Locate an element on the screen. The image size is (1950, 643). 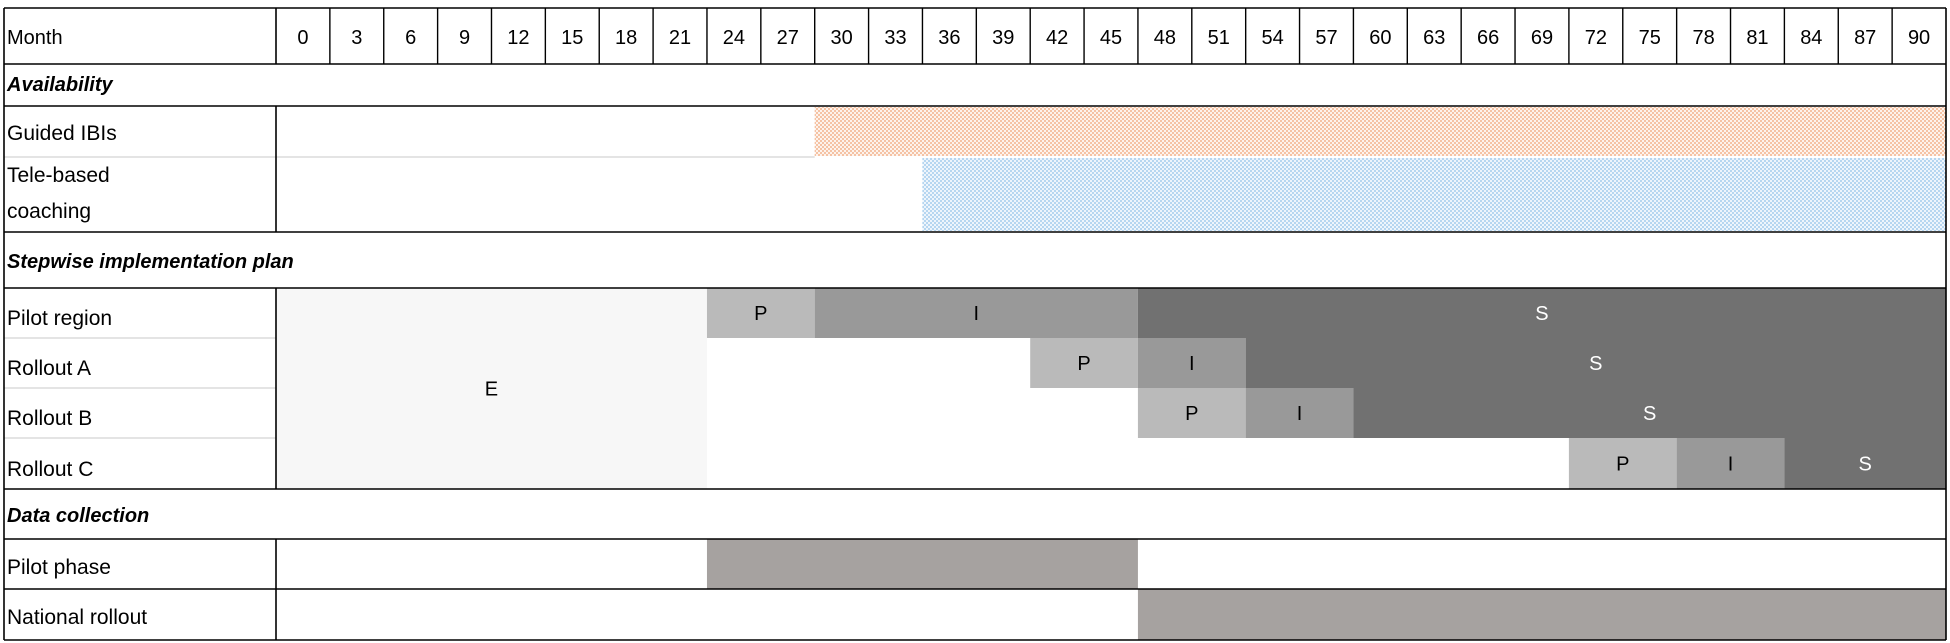
month-tick-label: 87 is located at coordinates (1865, 38).